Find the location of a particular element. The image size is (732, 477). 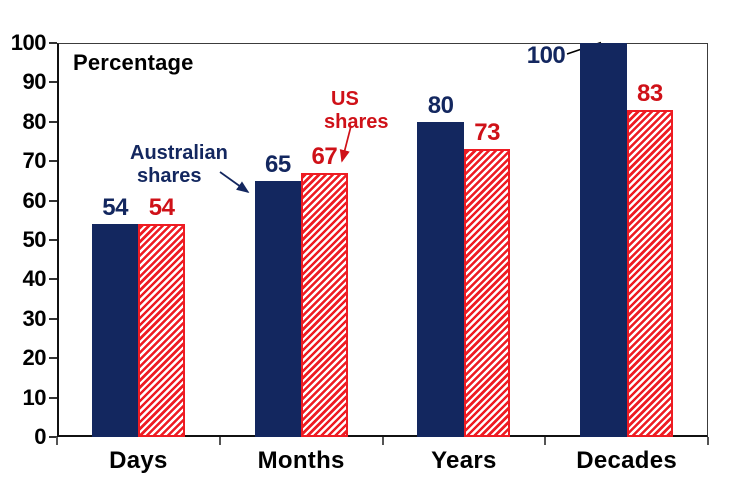

chart-title: Percentage is located at coordinates (133, 62).